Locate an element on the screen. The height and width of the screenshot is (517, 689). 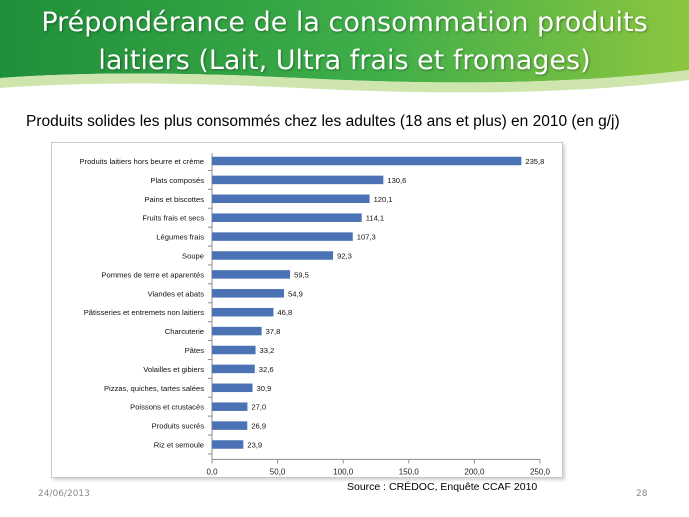
category-label: Produits sucrés is located at coordinates (178, 426).